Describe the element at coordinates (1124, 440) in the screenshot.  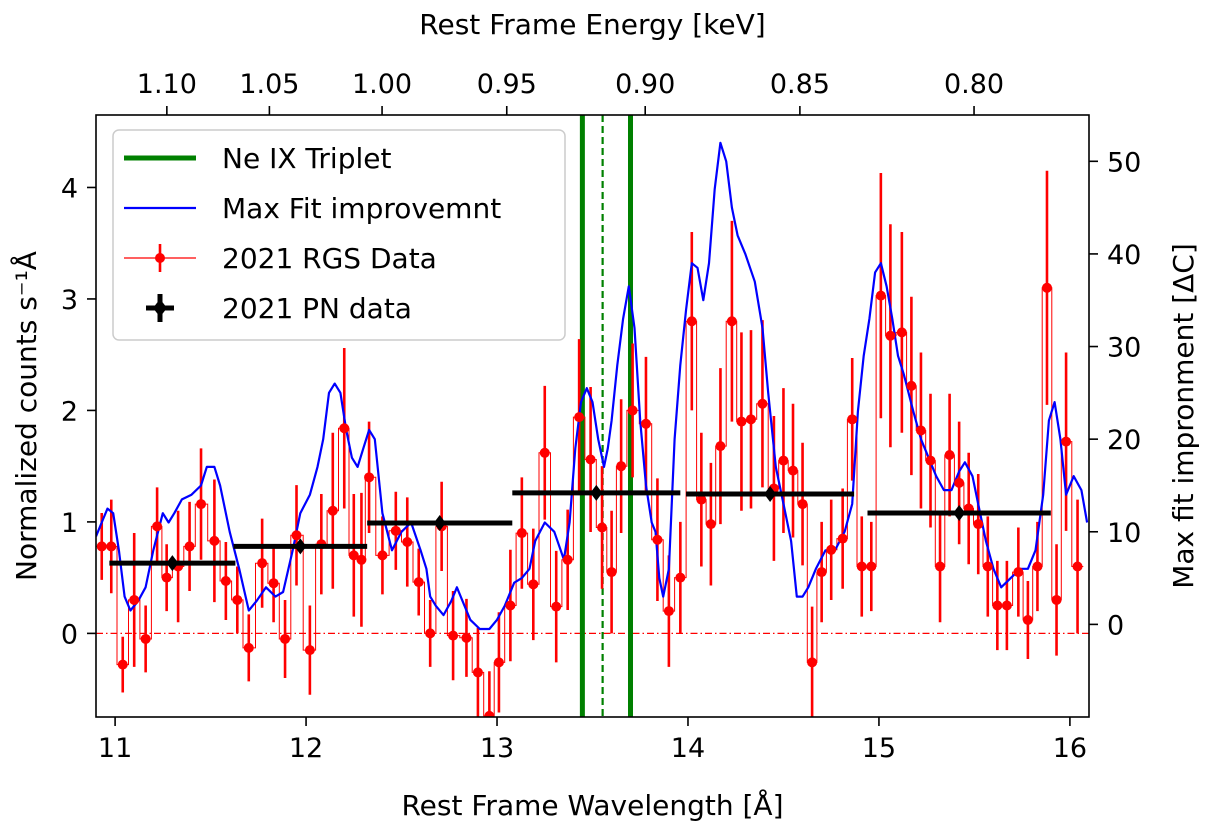
I see `y-right-tick-label-2: 20` at that location.